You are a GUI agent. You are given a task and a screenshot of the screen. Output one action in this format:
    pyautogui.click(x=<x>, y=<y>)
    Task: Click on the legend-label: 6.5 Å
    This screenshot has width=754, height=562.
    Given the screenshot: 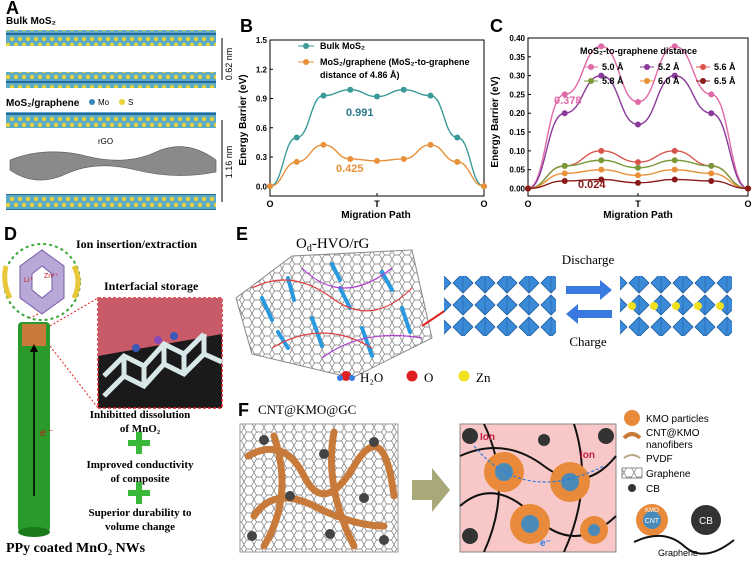 What is the action you would take?
    pyautogui.click(x=725, y=81)
    